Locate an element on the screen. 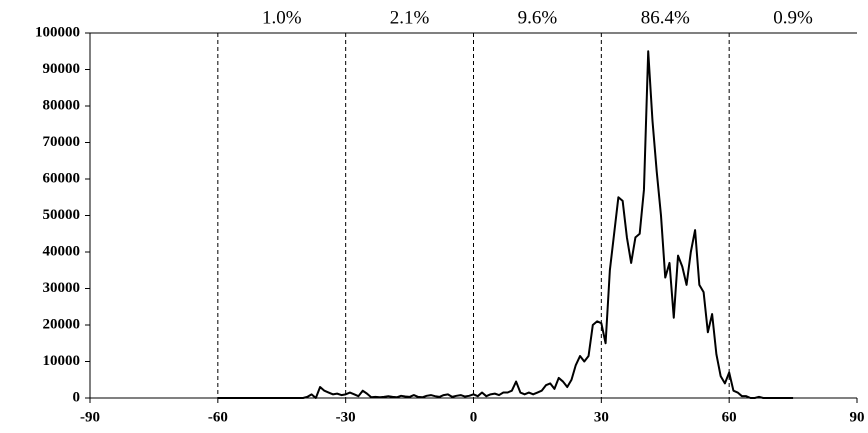 The width and height of the screenshot is (868, 433). y-tick-label: 40000 is located at coordinates (62, 251).